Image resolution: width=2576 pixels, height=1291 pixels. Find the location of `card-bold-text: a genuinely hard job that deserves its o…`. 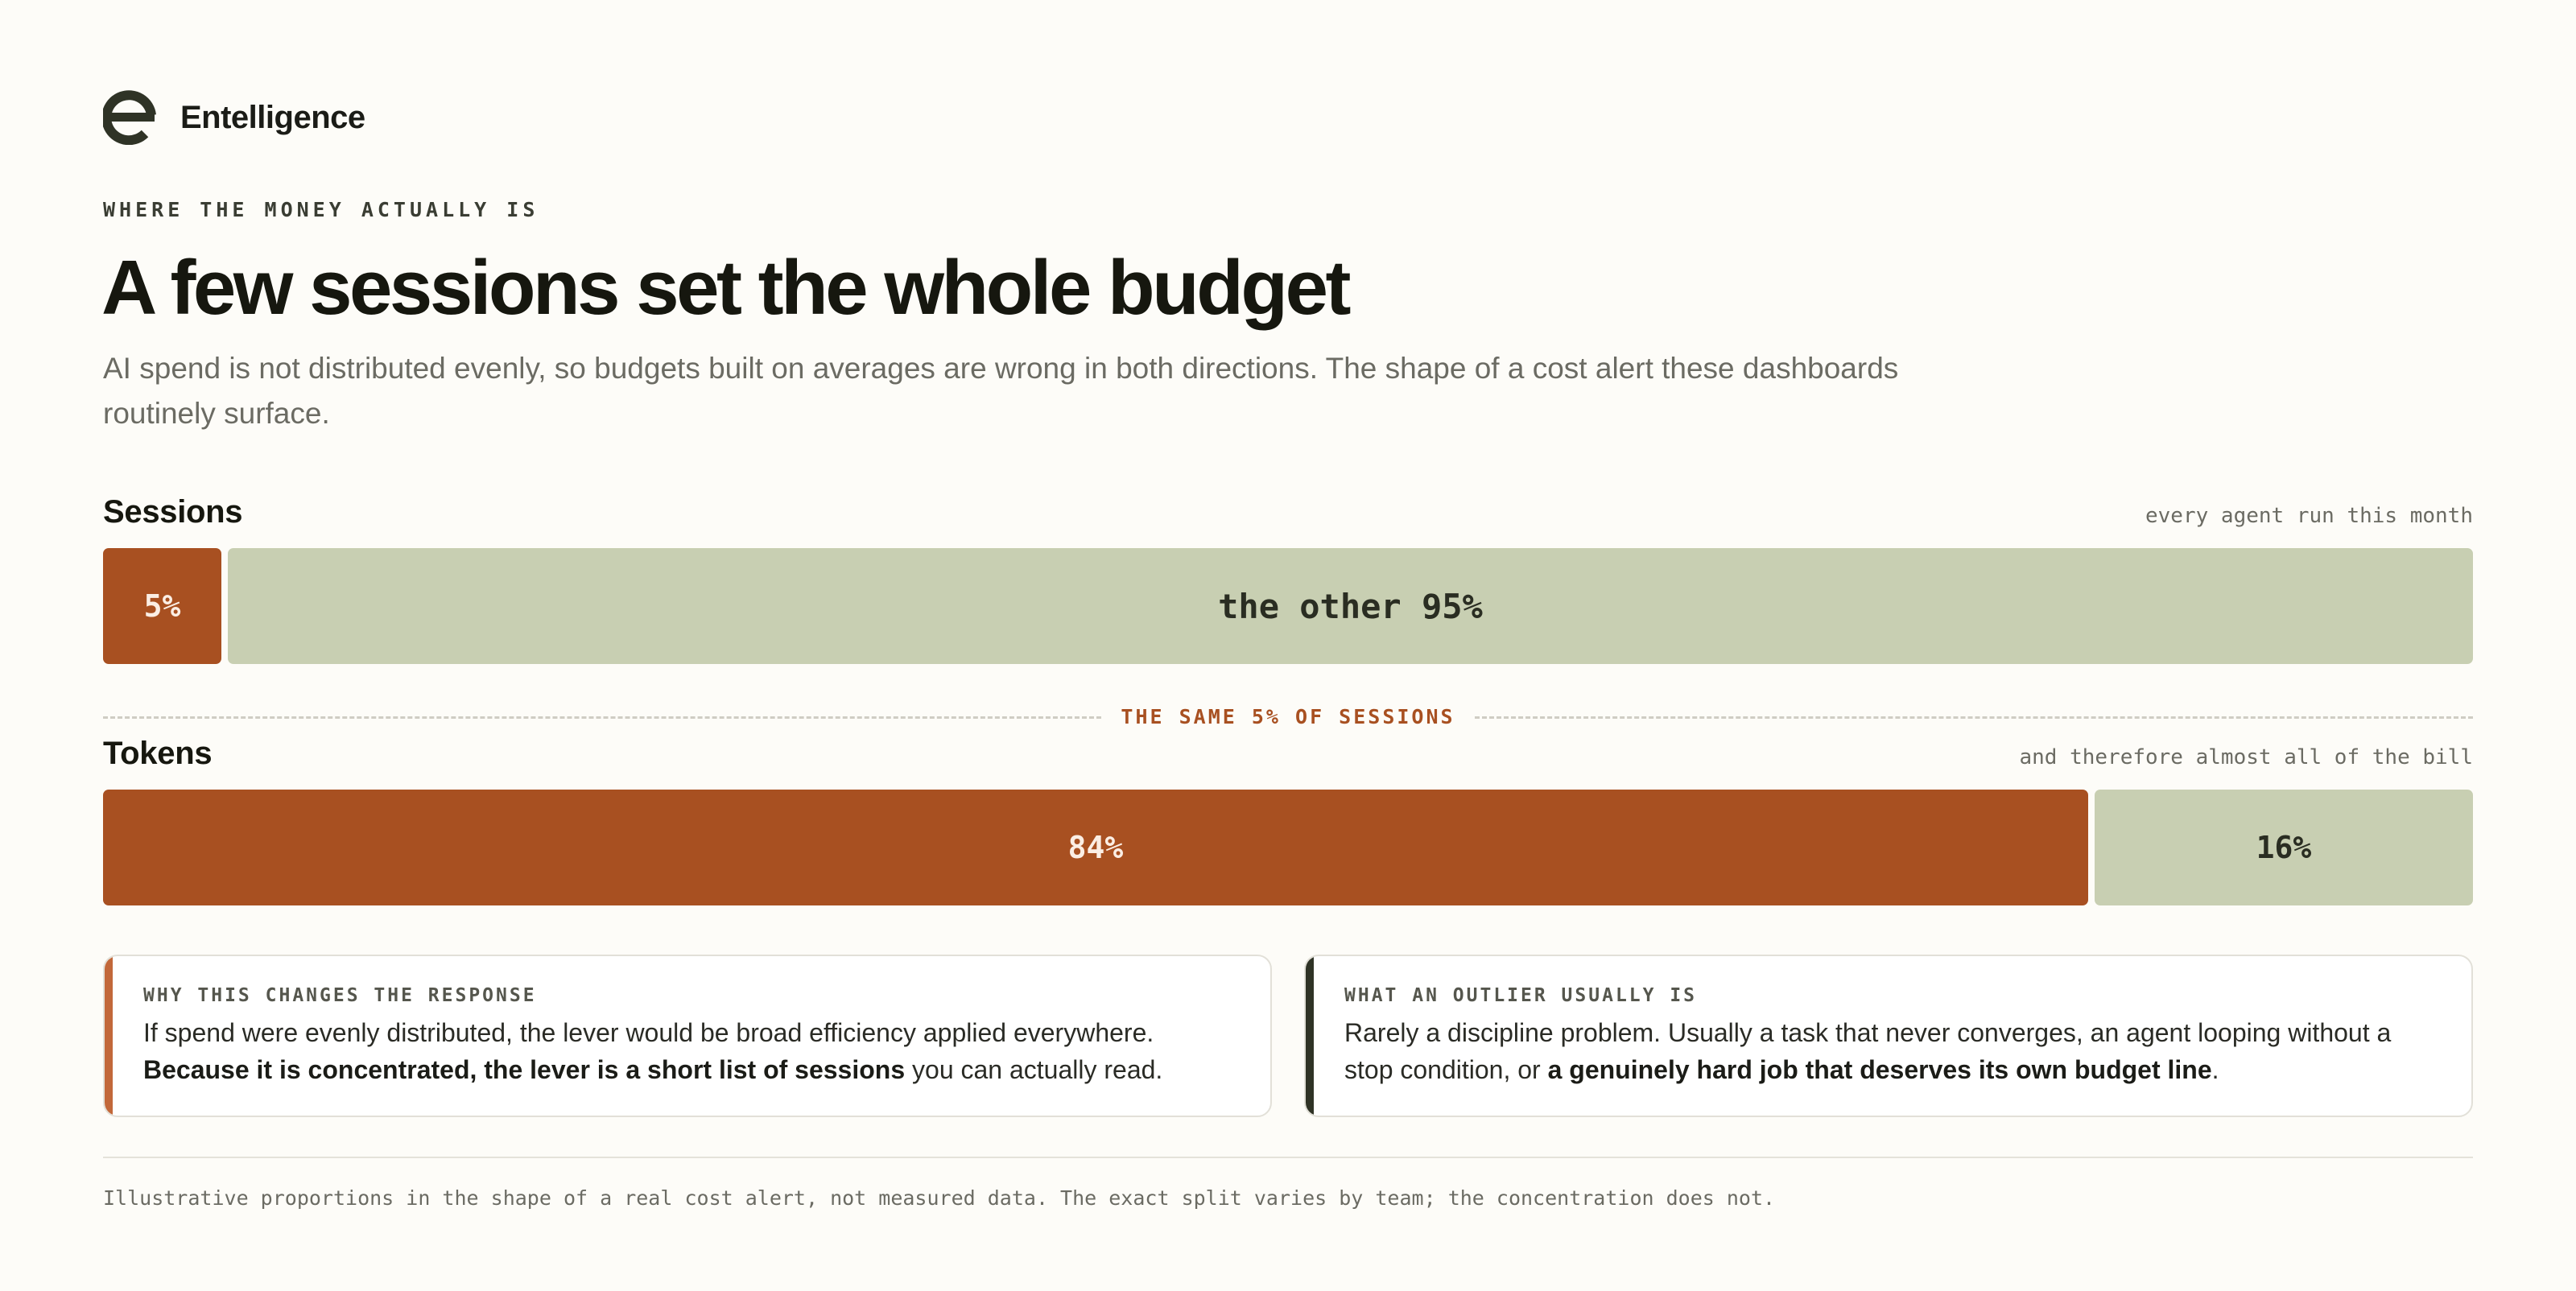

card-bold-text: a genuinely hard job that deserves its o… is located at coordinates (1879, 1069).